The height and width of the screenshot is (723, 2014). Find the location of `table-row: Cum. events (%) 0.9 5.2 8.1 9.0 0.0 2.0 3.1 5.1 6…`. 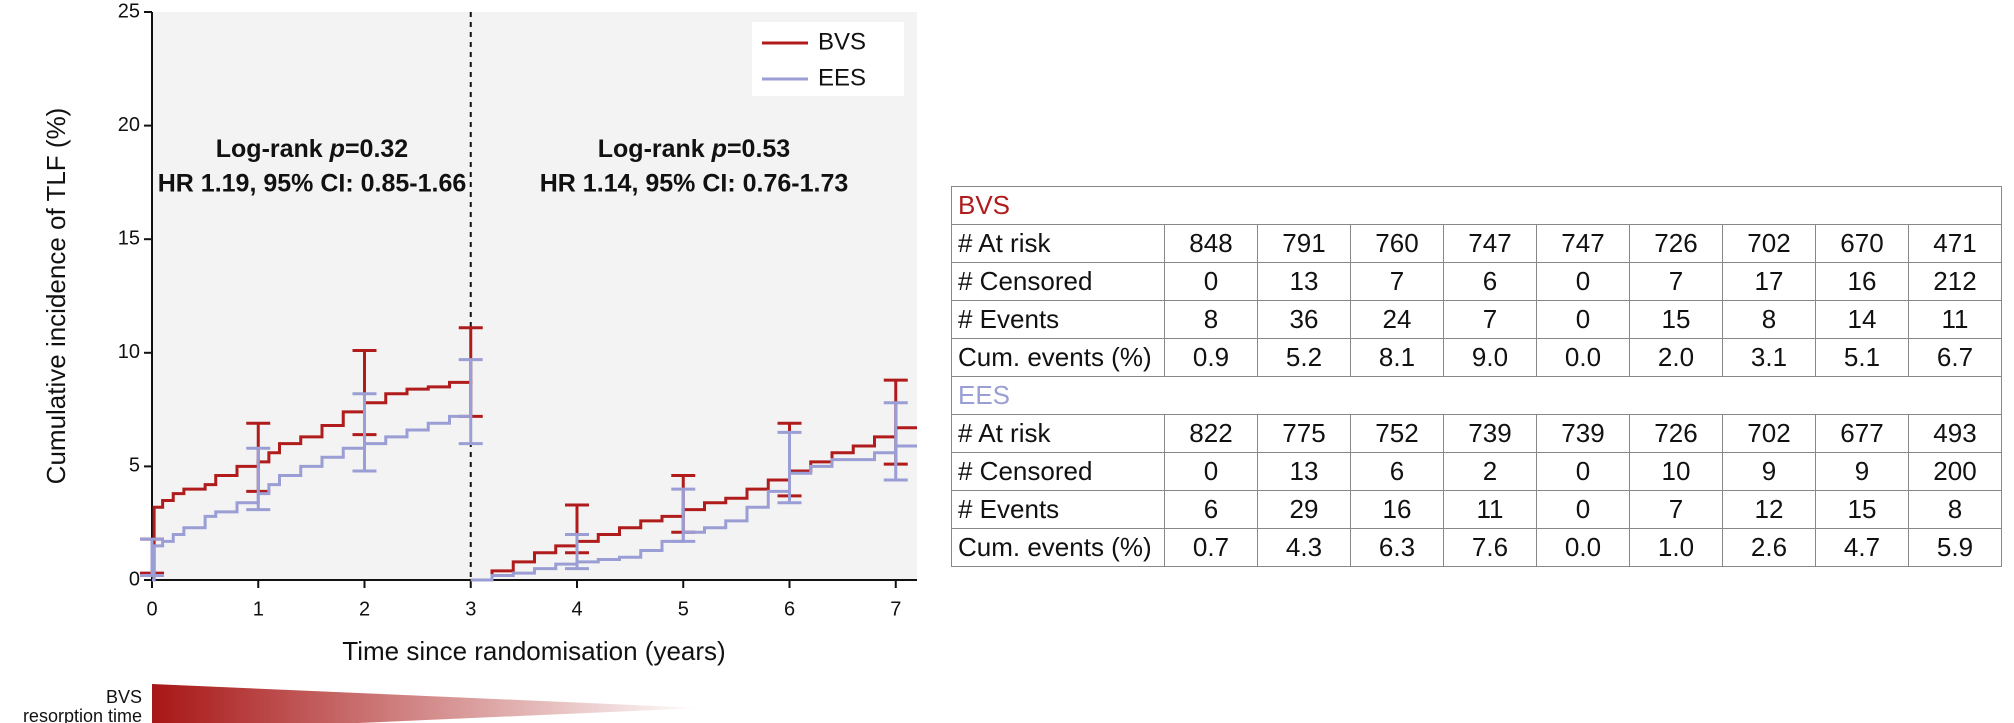

table-row: Cum. events (%) 0.9 5.2 8.1 9.0 0.0 2.0 3.1 5.1 6… is located at coordinates (1476, 357).